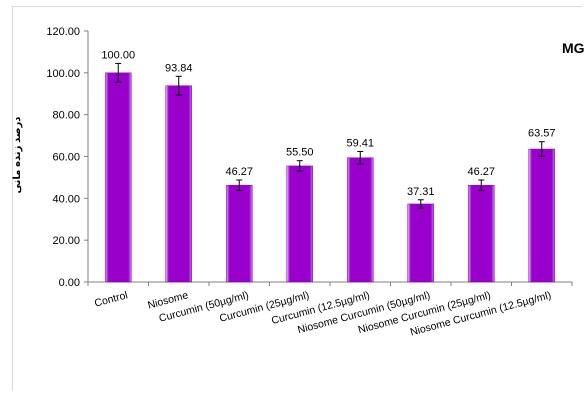 This screenshot has width=585, height=394. I want to click on data-label: 59.41, so click(360, 143).